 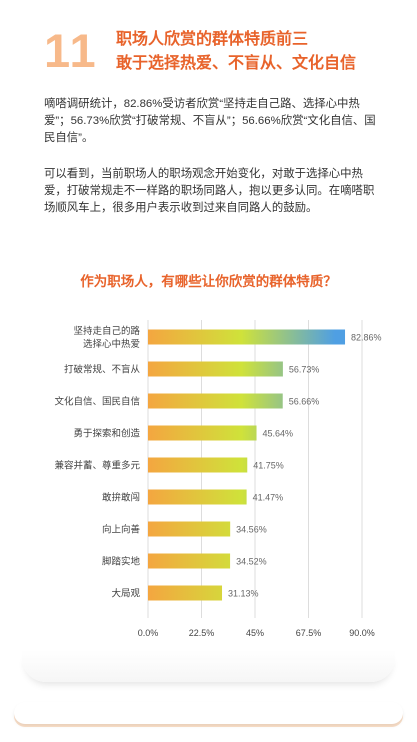 What do you see at coordinates (97, 466) in the screenshot?
I see `category-label-4: 兼容并蓄、尊重多元` at bounding box center [97, 466].